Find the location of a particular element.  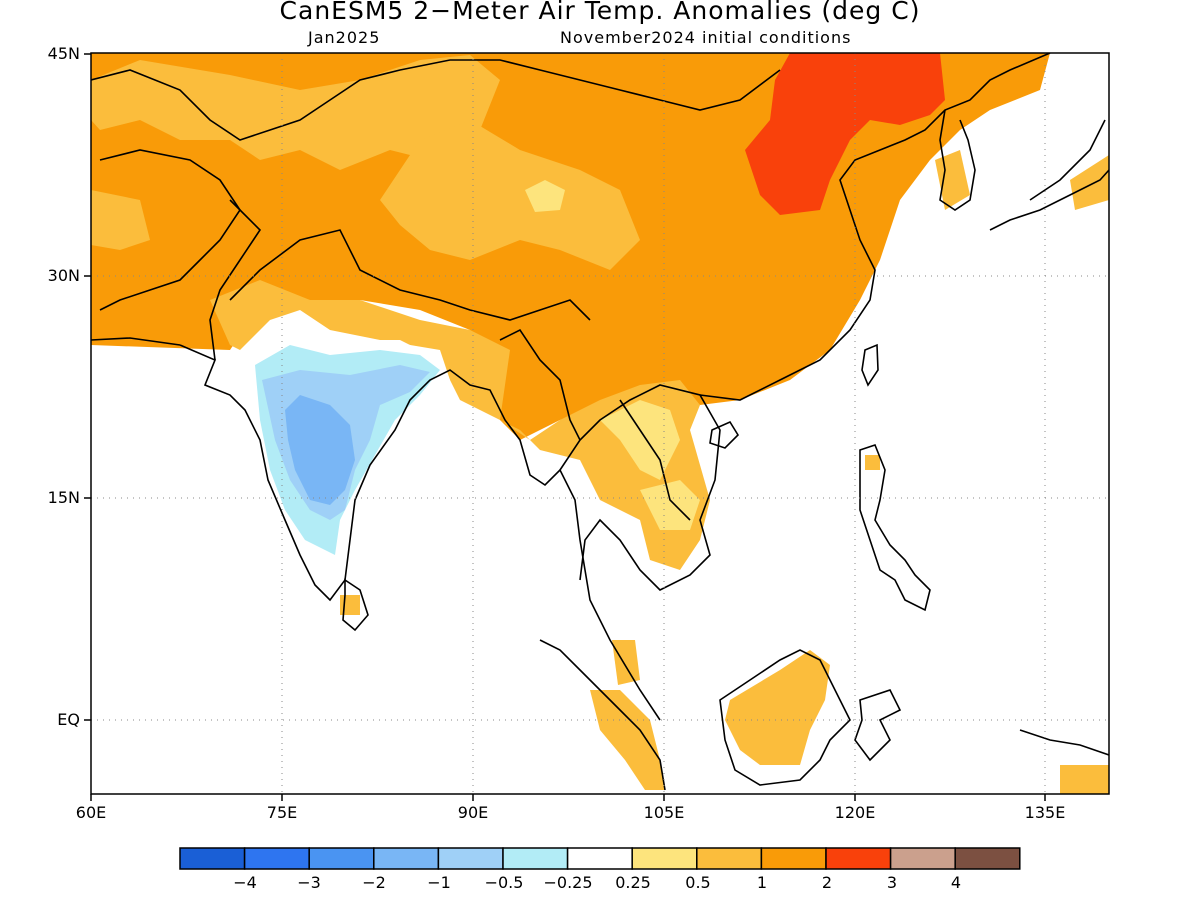

colorbar-label: 2 is located at coordinates (827, 882).